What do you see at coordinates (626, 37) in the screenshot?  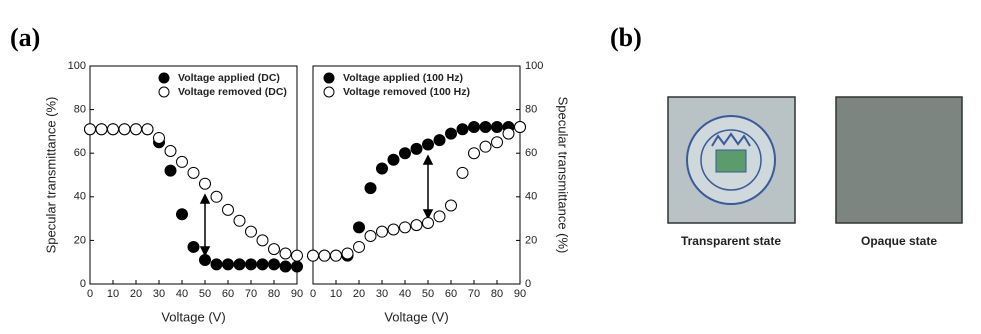 I see `panel-label: (b)` at bounding box center [626, 37].